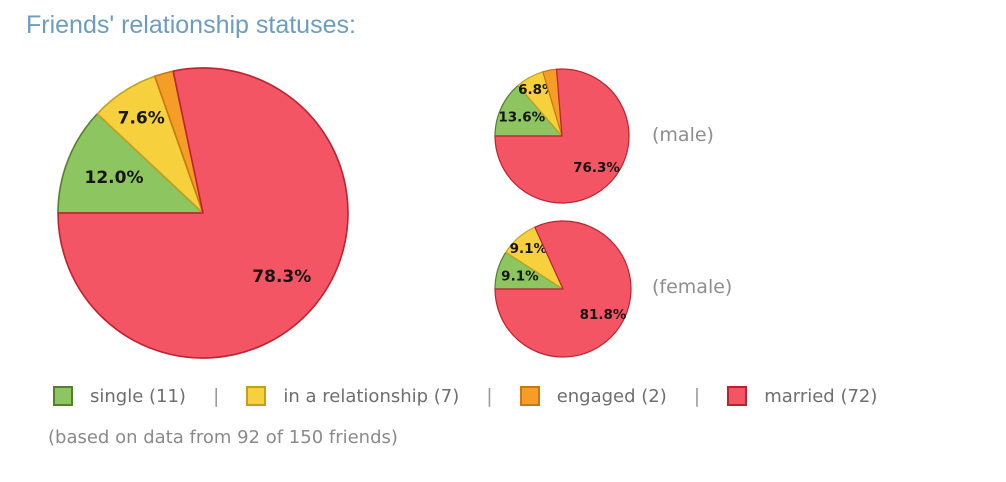 This screenshot has width=1006, height=482. I want to click on pie-chart-male: 13.6% 6.8% 76.3%, so click(562, 136).